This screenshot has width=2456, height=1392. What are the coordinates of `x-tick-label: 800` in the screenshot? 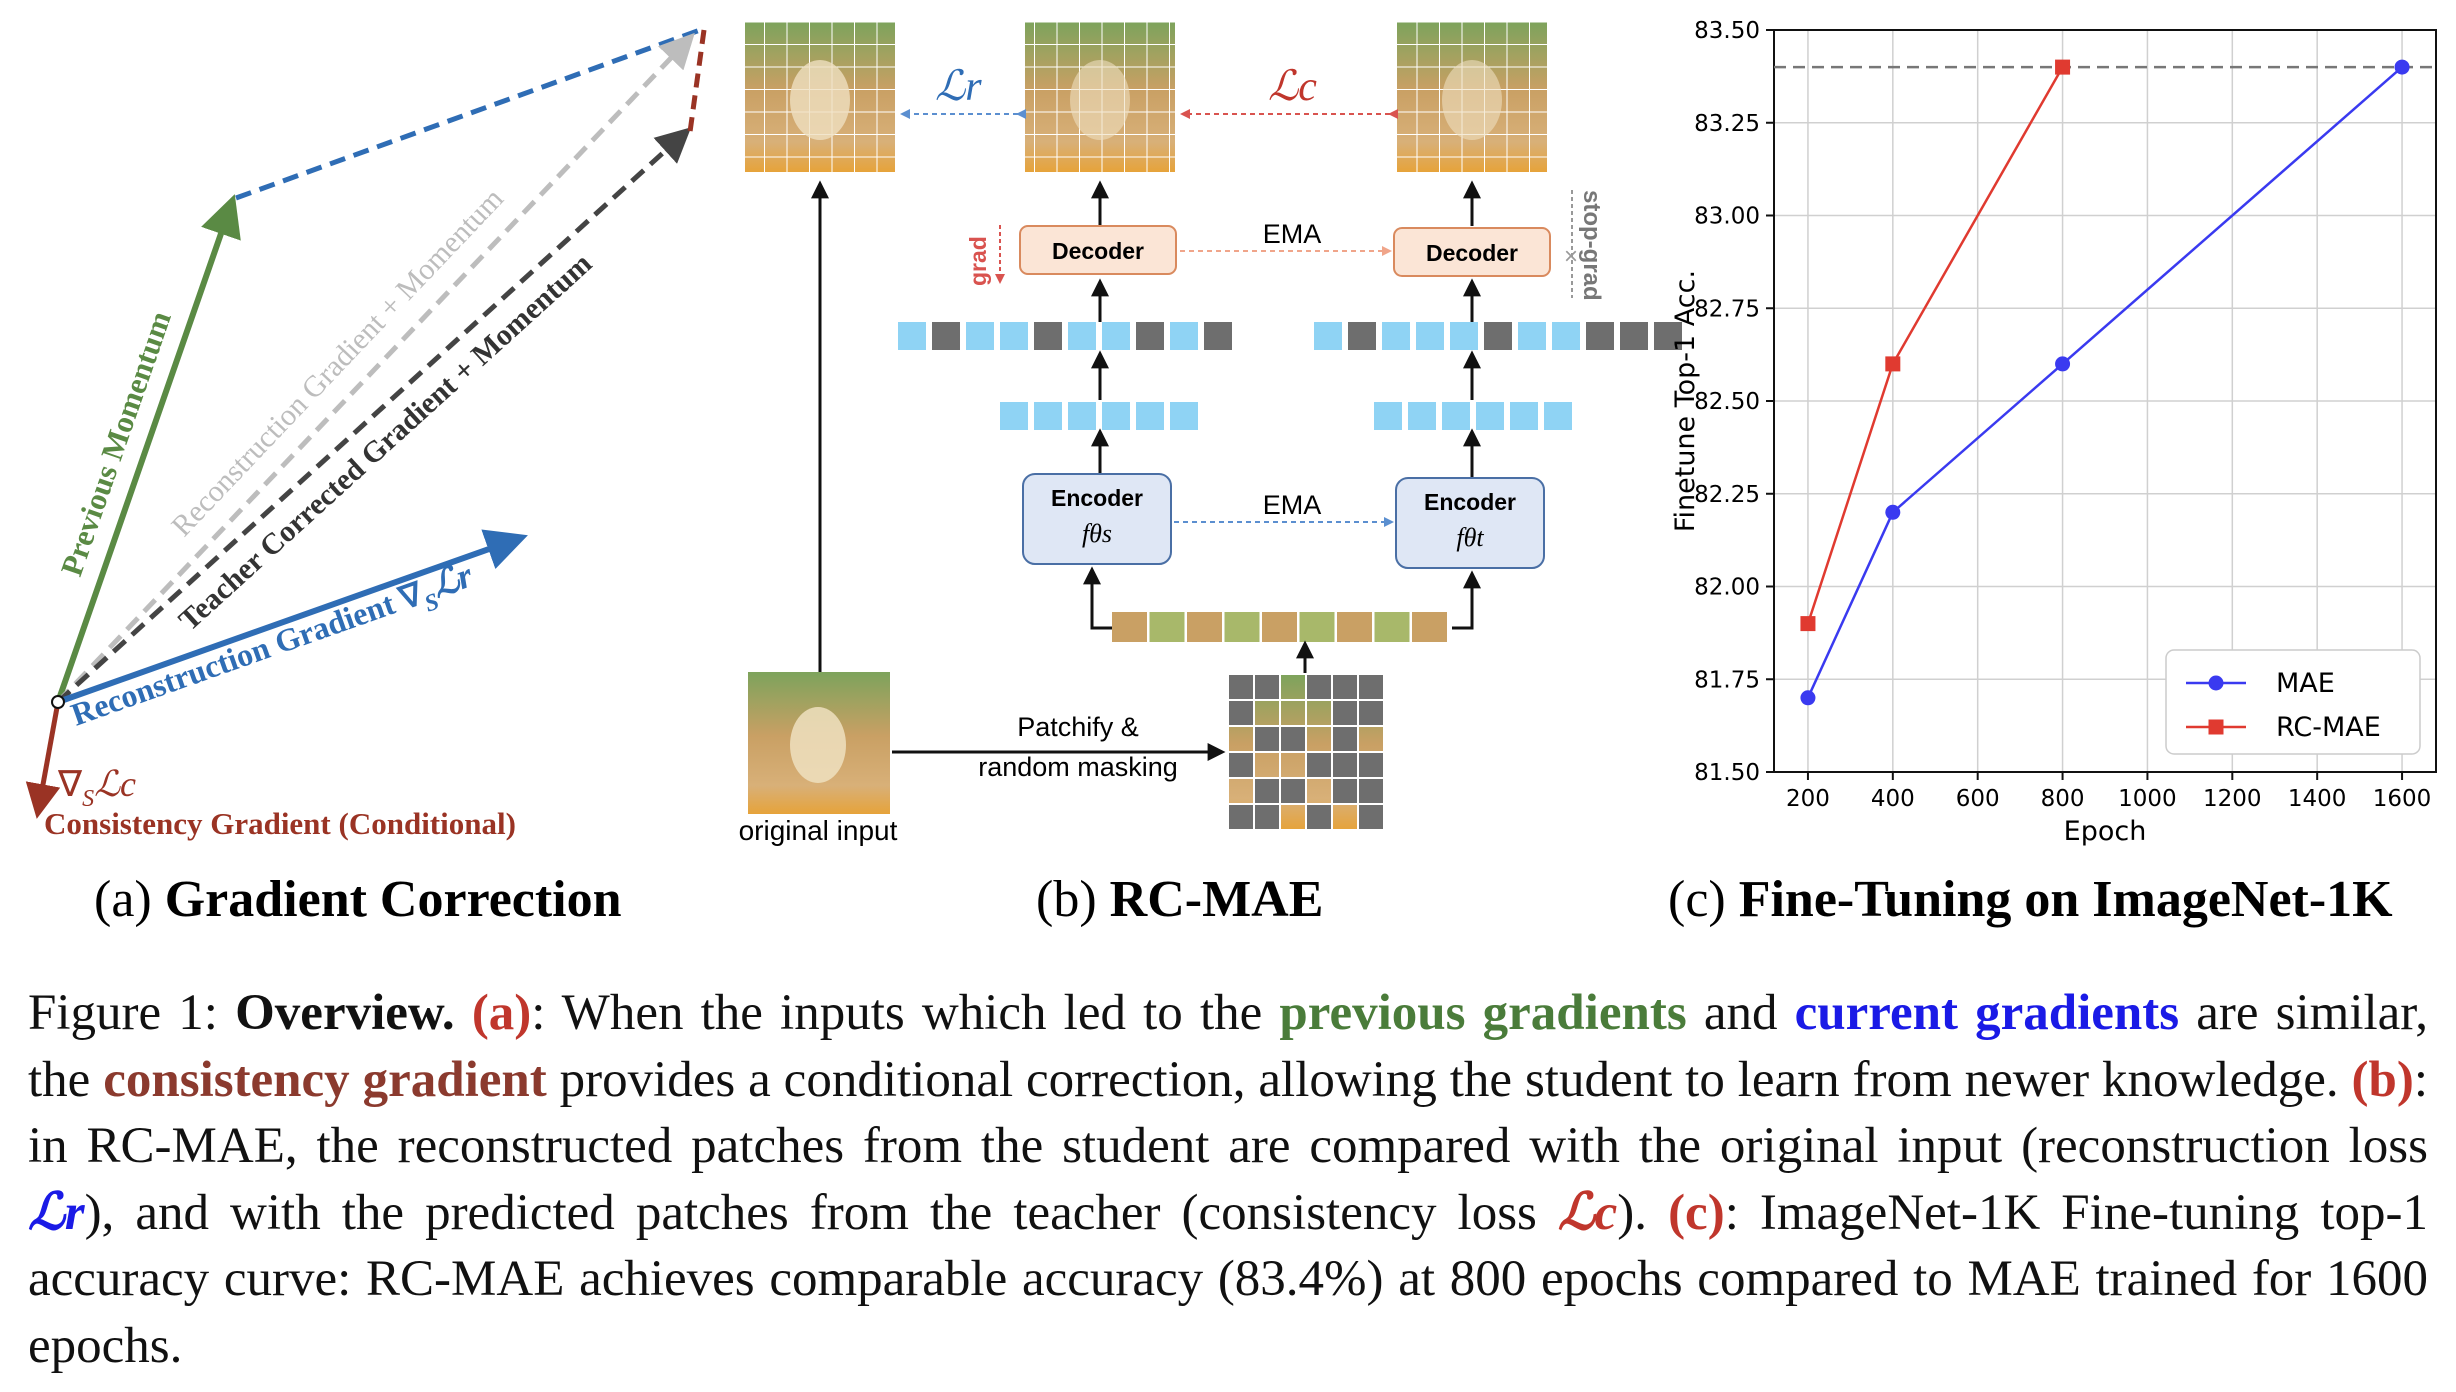 It's located at (2063, 799).